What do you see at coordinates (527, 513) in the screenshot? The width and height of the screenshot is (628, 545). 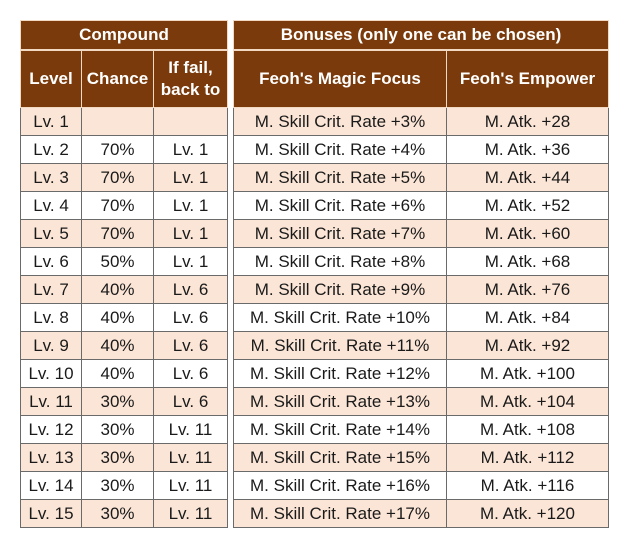 I see `cell-empower: M. Atk. +120` at bounding box center [527, 513].